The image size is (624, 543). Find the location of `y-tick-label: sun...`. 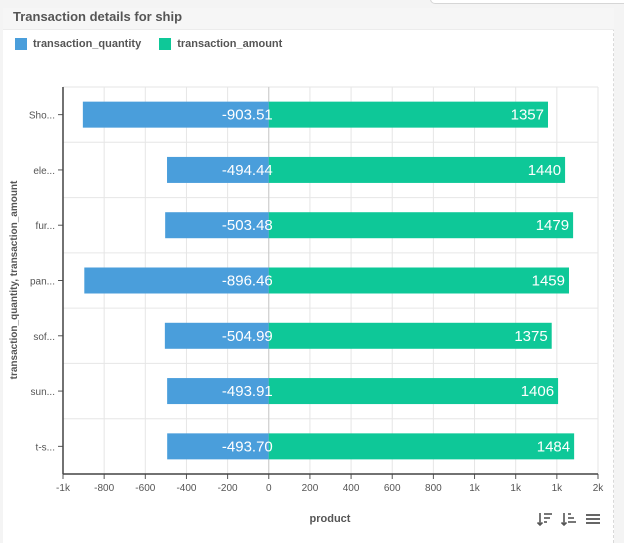

y-tick-label: sun... is located at coordinates (43, 392).